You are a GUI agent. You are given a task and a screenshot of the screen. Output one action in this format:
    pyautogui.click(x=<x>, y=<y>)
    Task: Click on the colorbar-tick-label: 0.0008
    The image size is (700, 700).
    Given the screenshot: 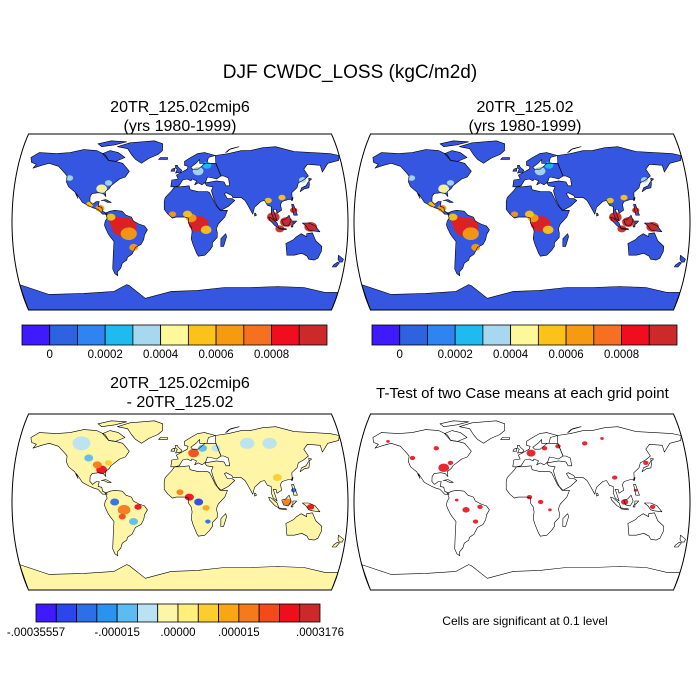 What is the action you would take?
    pyautogui.click(x=271, y=355)
    